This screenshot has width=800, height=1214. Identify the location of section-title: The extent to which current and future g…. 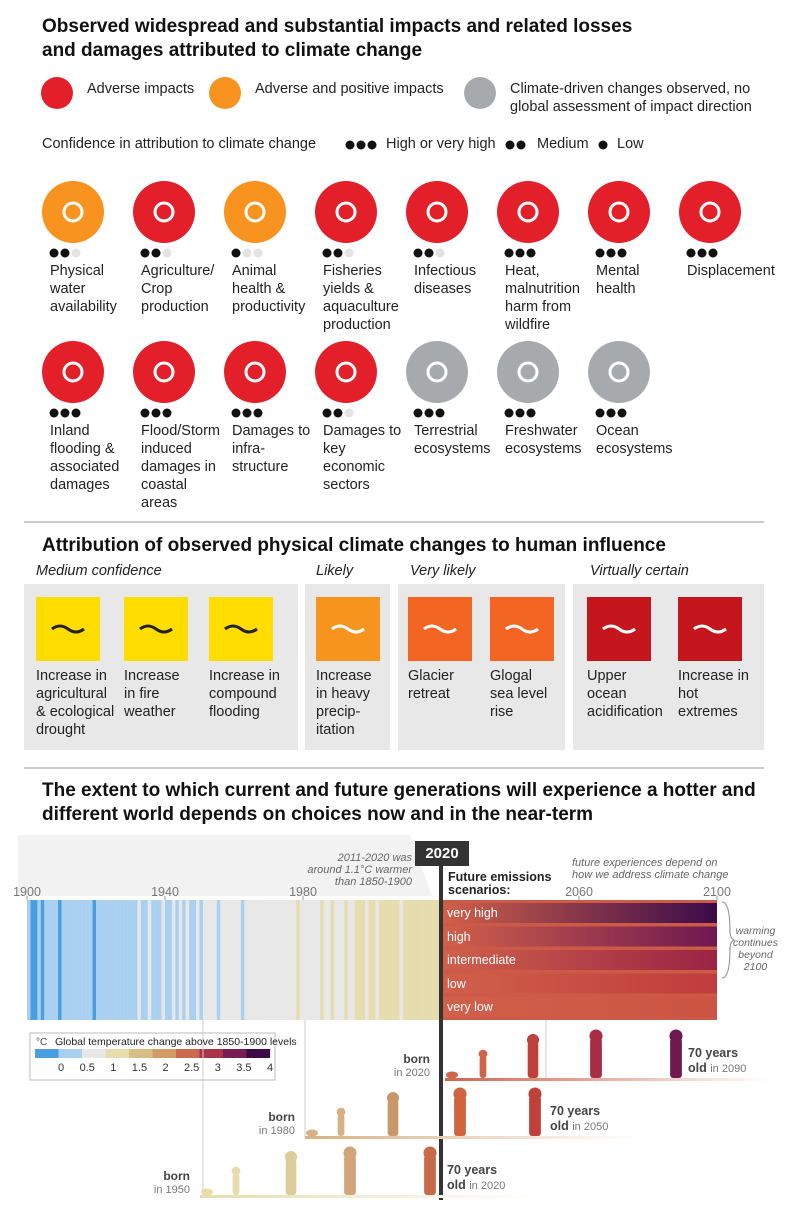
(399, 802).